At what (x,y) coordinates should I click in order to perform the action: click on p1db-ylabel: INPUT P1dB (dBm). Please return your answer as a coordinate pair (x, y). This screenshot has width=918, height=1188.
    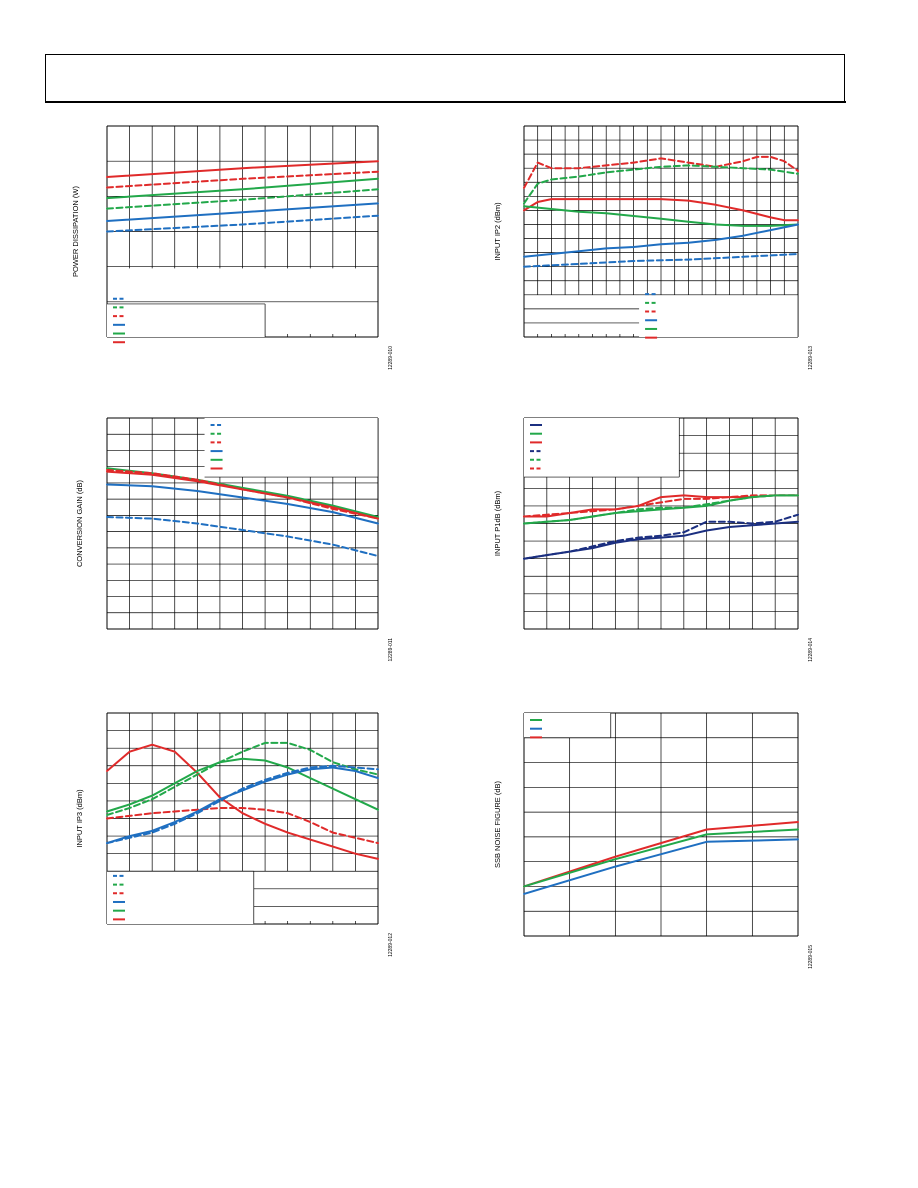
    Looking at the image, I should click on (497, 523).